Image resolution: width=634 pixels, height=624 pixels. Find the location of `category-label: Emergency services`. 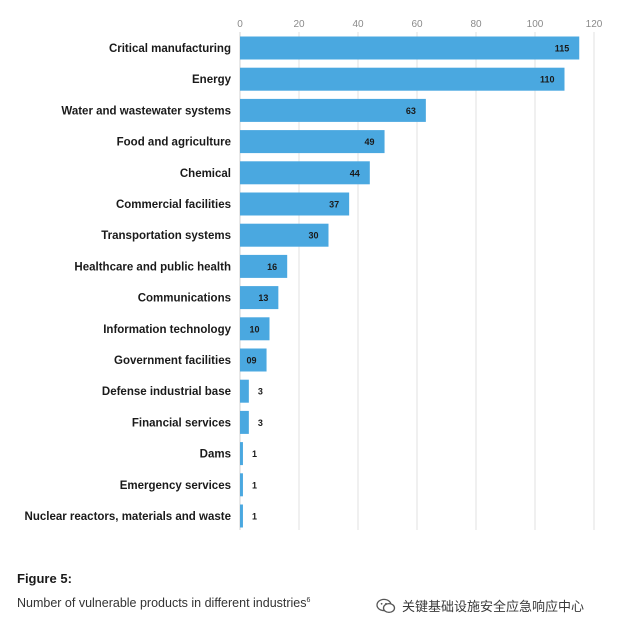

category-label: Emergency services is located at coordinates (175, 486).